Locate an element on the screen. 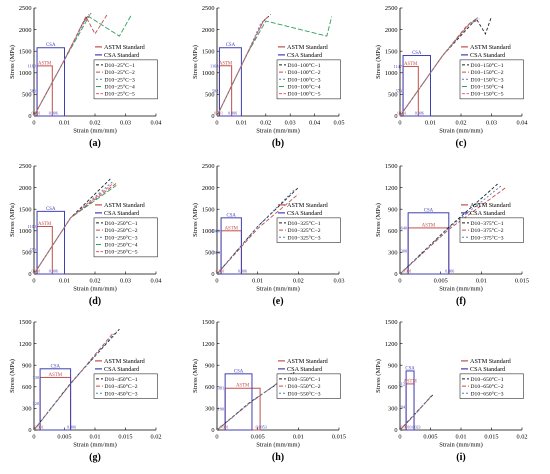 The height and width of the screenshot is (474, 550). series-legend-label: D10−550°C−1 is located at coordinates (304, 379).